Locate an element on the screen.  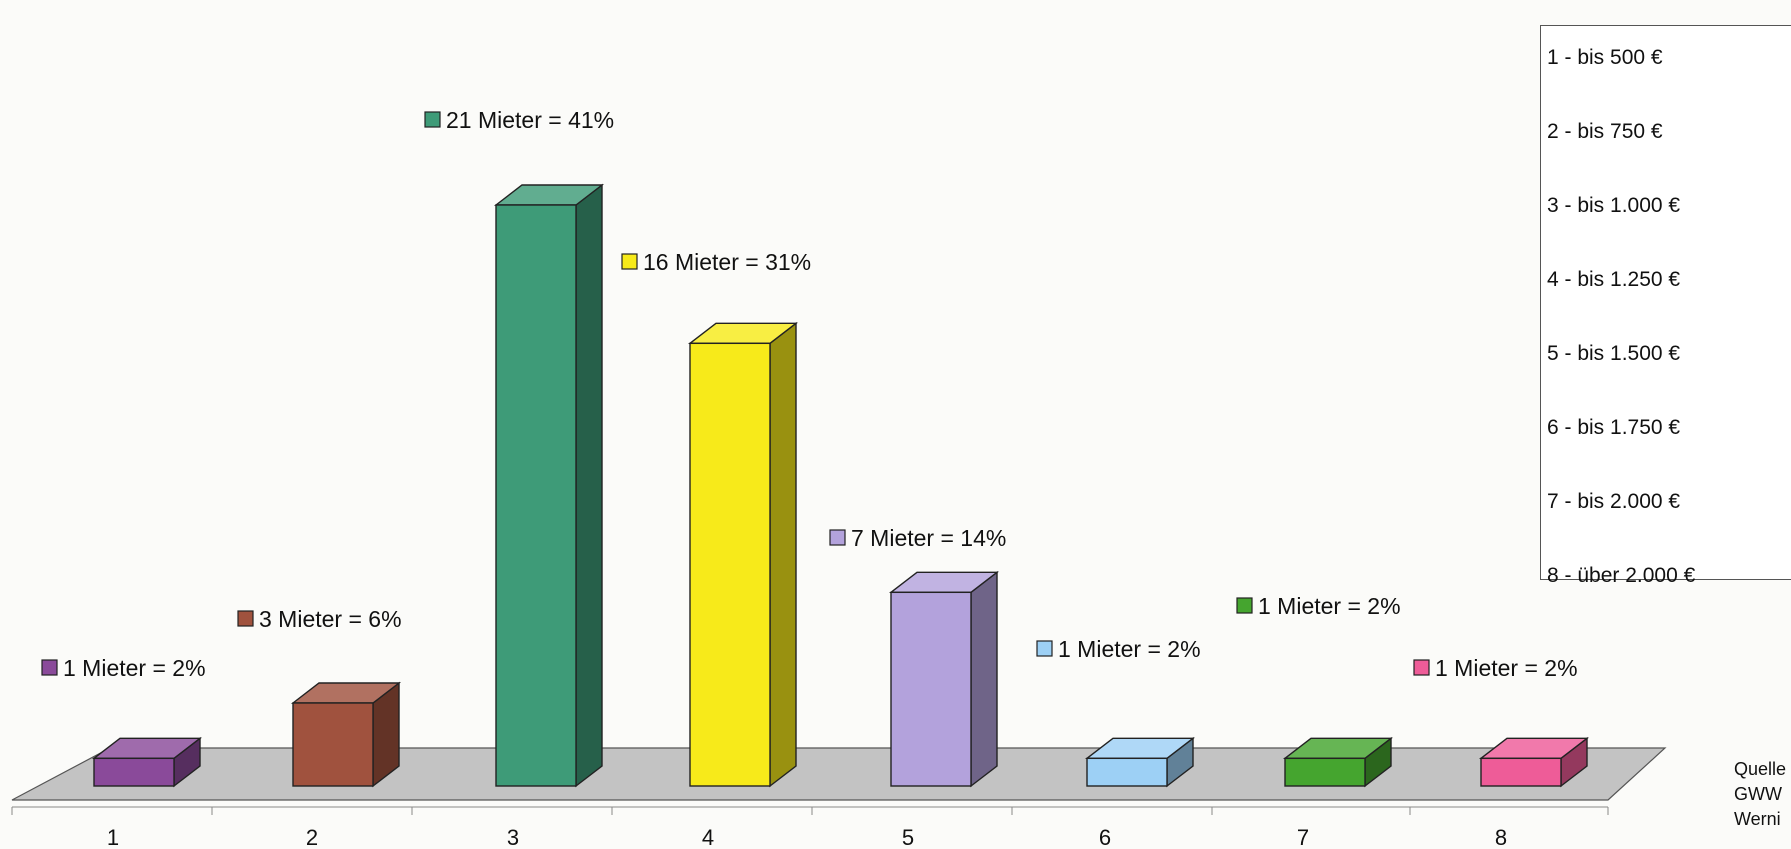
data-label: 3 Mieter = 6% is located at coordinates (319, 619).